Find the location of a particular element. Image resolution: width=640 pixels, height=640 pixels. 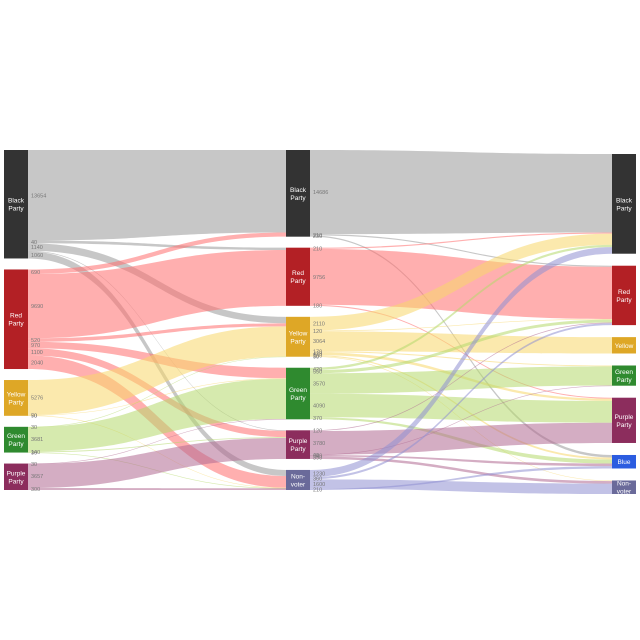

flow-label: 40 is located at coordinates (316, 456).